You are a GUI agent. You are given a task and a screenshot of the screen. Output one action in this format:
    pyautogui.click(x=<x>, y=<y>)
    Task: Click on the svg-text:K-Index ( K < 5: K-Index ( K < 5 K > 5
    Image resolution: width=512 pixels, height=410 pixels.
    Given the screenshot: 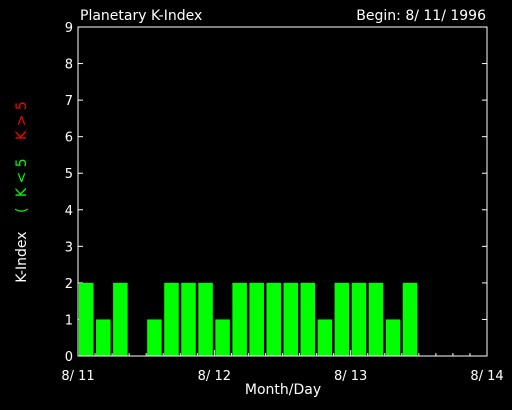 What is the action you would take?
    pyautogui.click(x=22, y=192)
    